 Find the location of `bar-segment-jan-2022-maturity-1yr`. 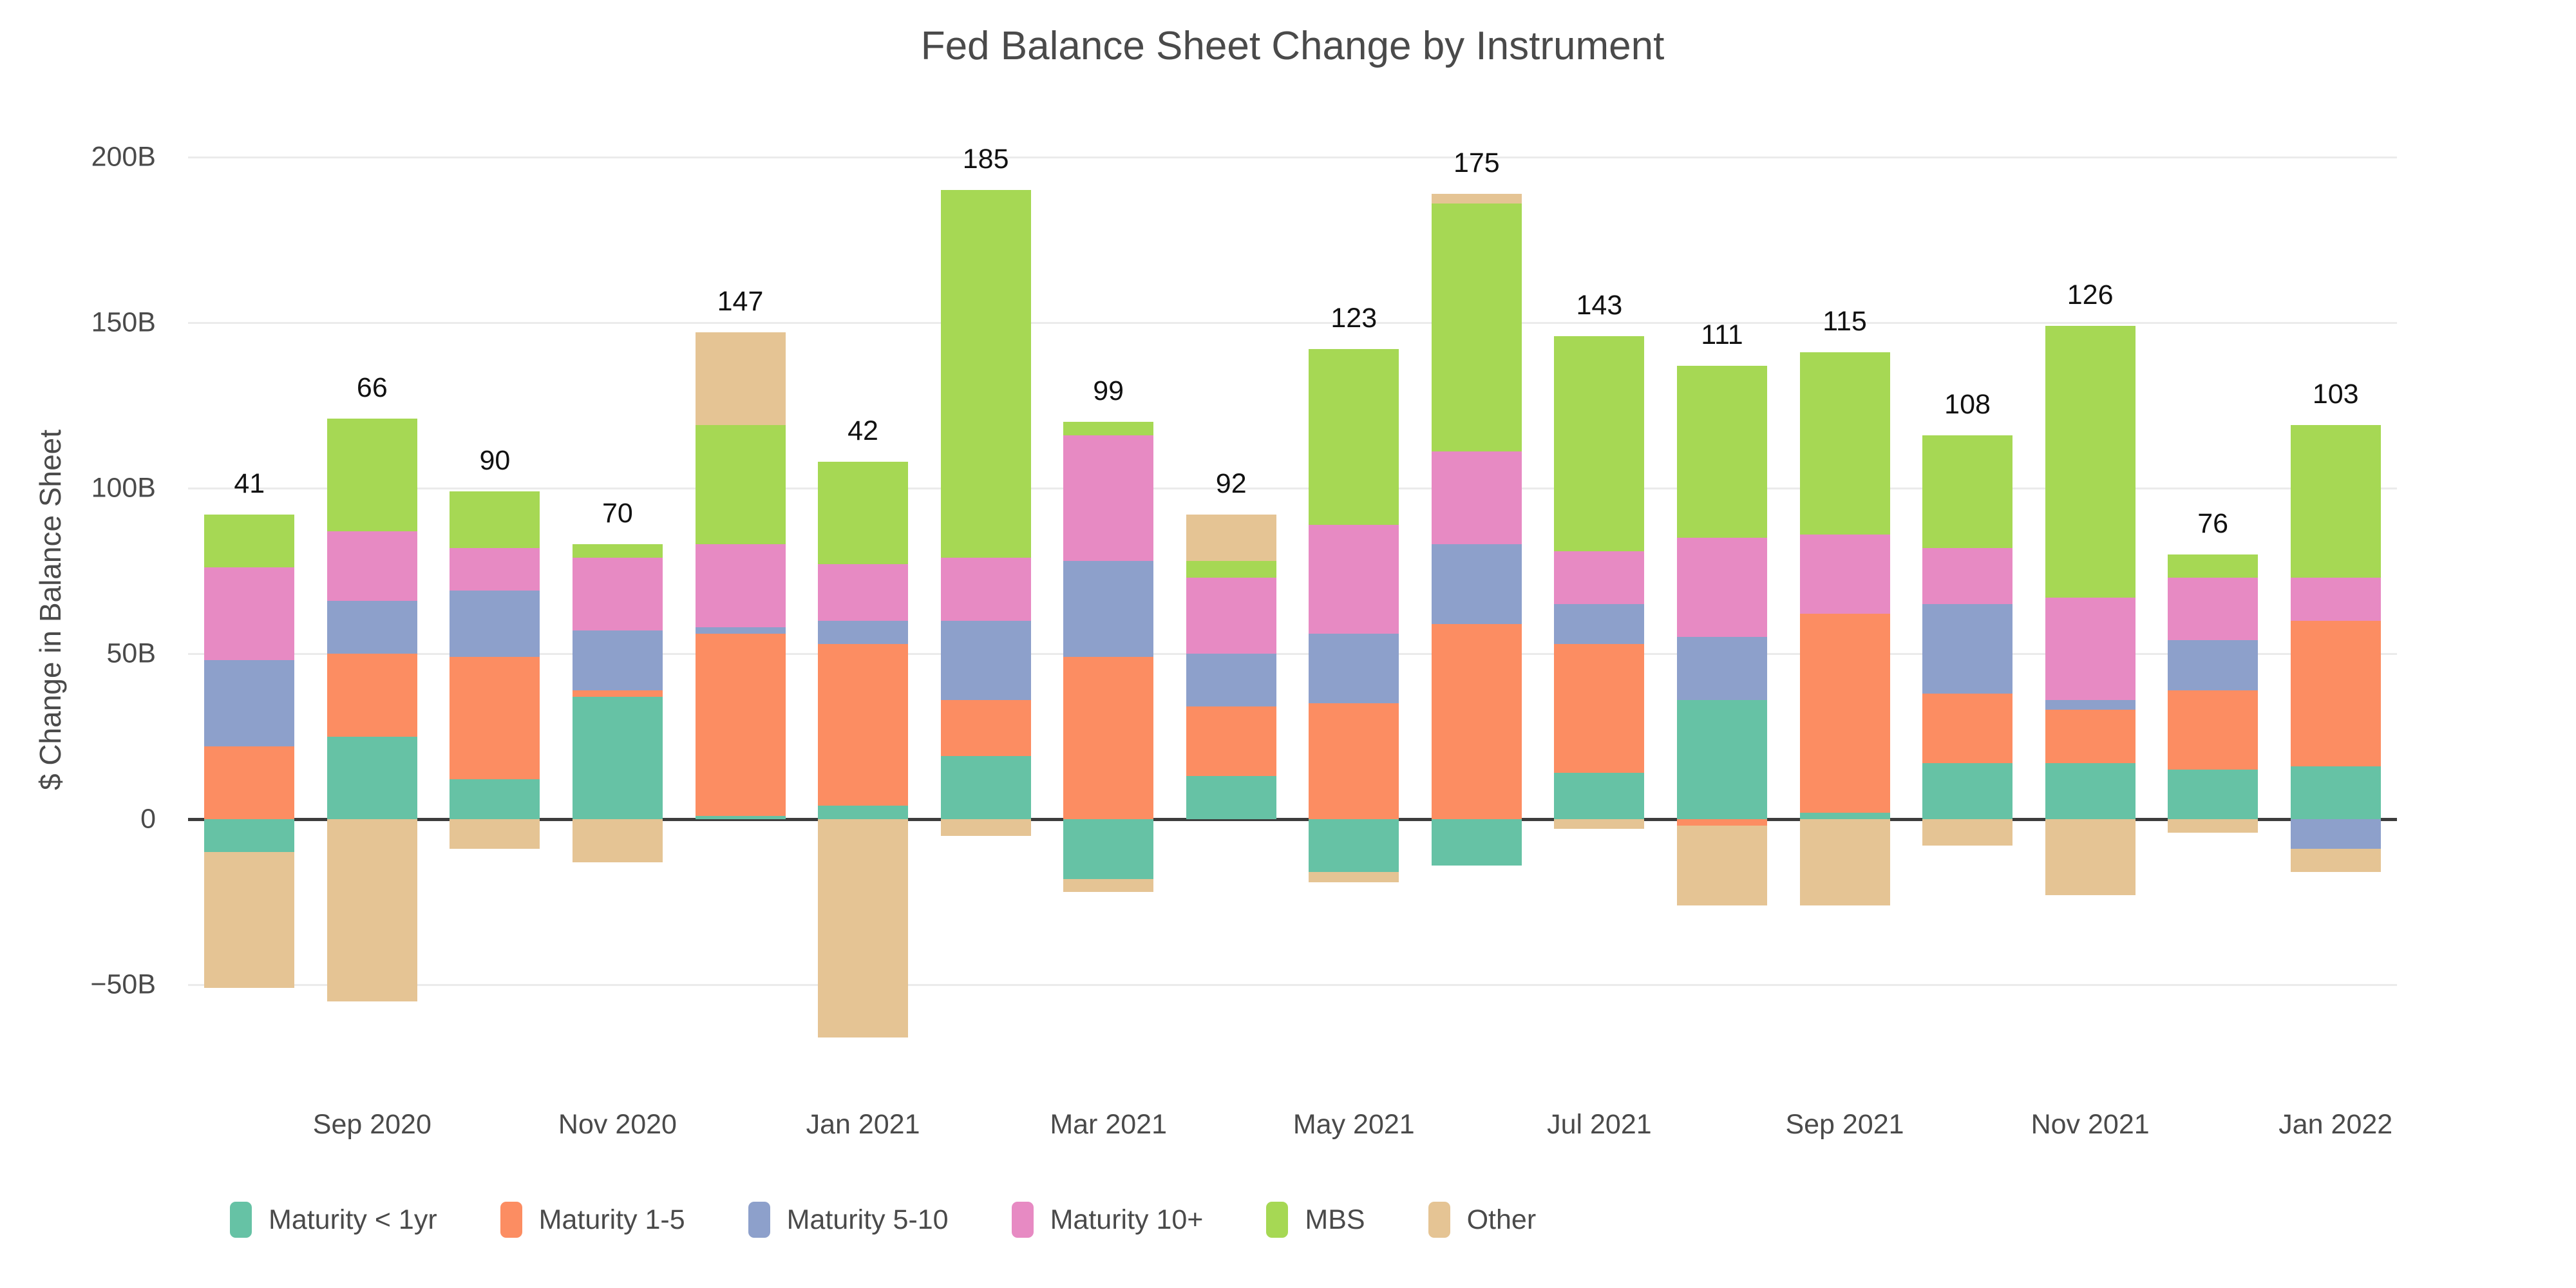

bar-segment-jan-2022-maturity-1yr is located at coordinates (2335, 792).